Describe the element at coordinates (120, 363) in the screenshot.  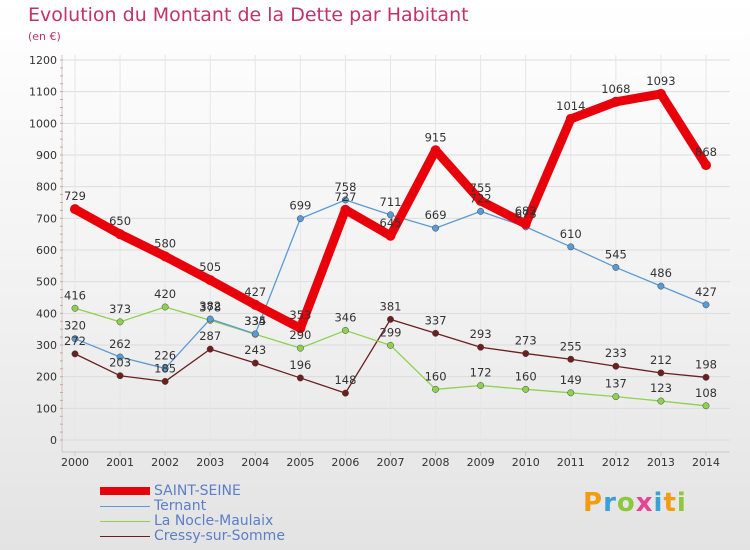
I see `data-label: 203` at that location.